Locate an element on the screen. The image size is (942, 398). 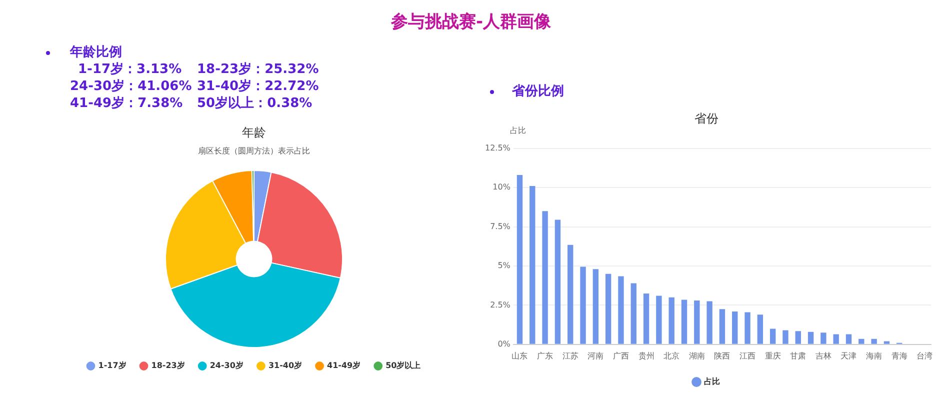
y-tick-label: 2.5% is located at coordinates (500, 305).